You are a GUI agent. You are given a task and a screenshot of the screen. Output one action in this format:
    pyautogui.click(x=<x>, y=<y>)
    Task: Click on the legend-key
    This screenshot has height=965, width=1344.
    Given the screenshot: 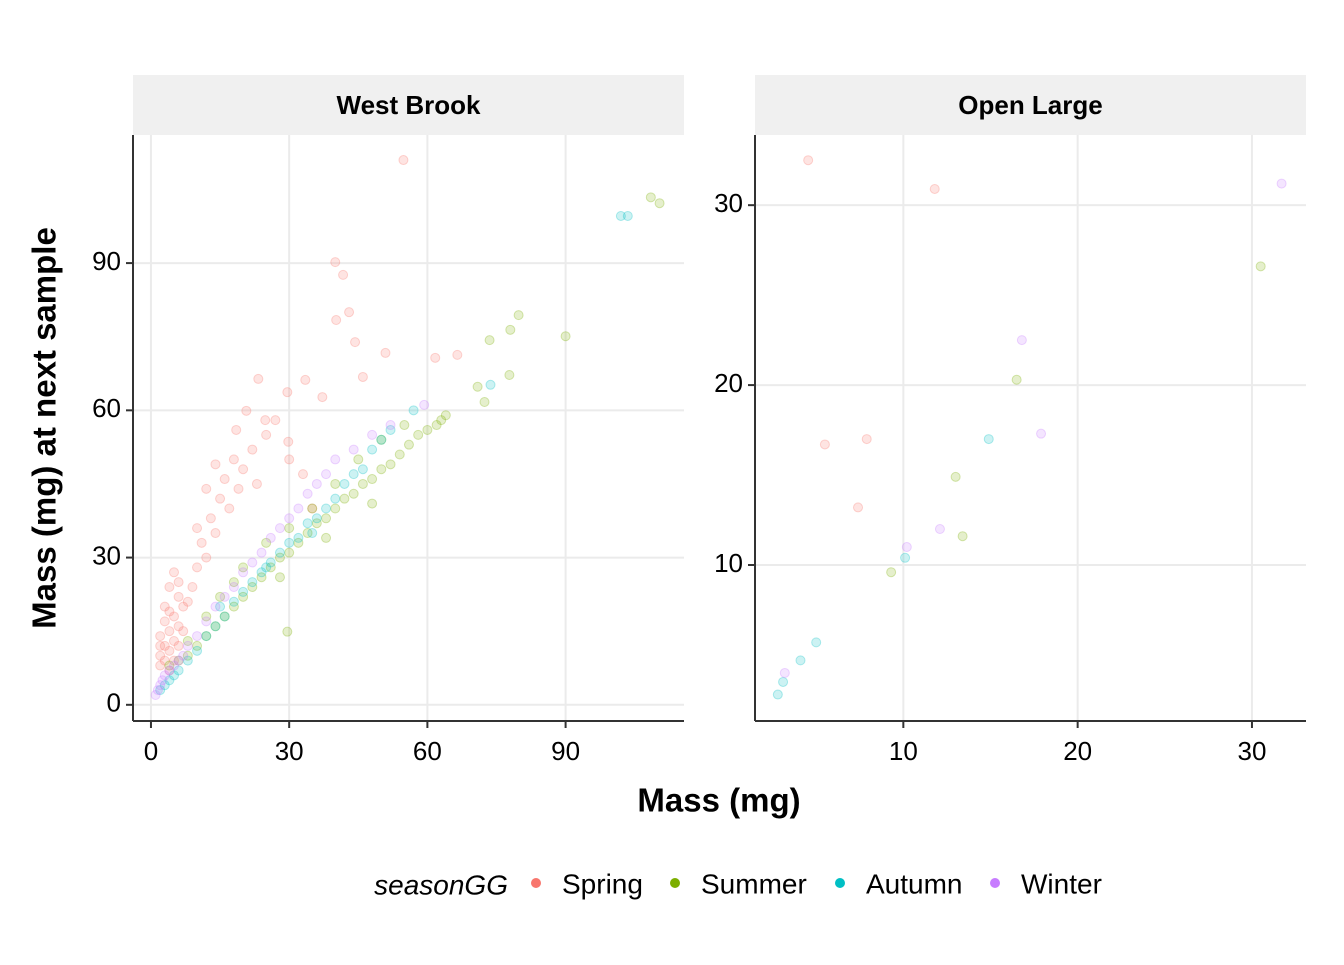 What is the action you would take?
    pyautogui.click(x=536, y=883)
    